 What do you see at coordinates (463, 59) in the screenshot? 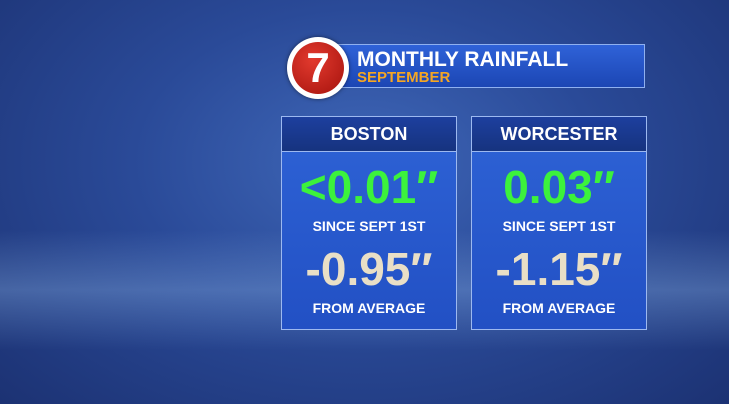
I see `title: MONTHLY RAINFALL` at bounding box center [463, 59].